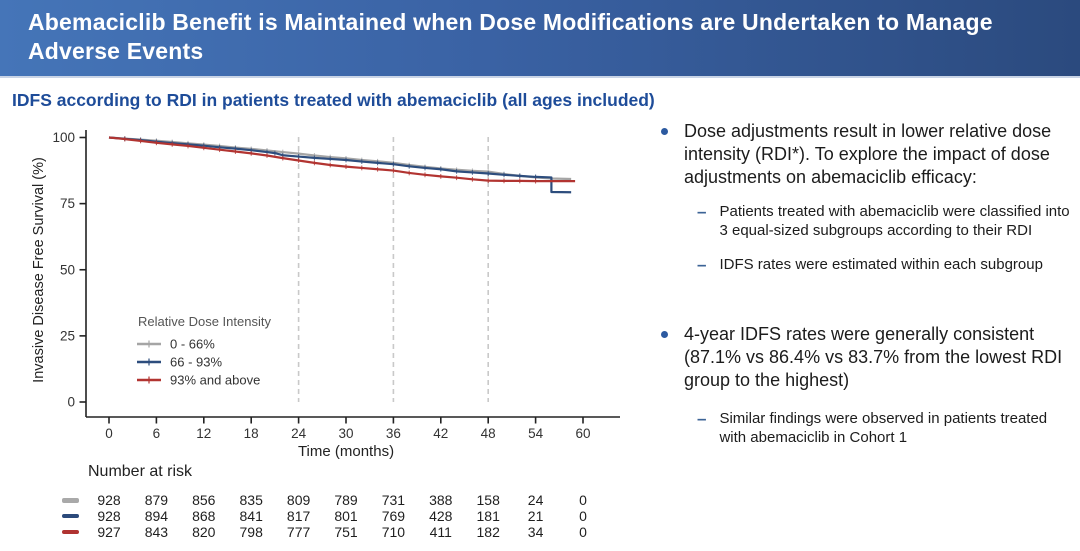 This screenshot has width=1080, height=551. I want to click on risk-cell: 835, so click(251, 500).